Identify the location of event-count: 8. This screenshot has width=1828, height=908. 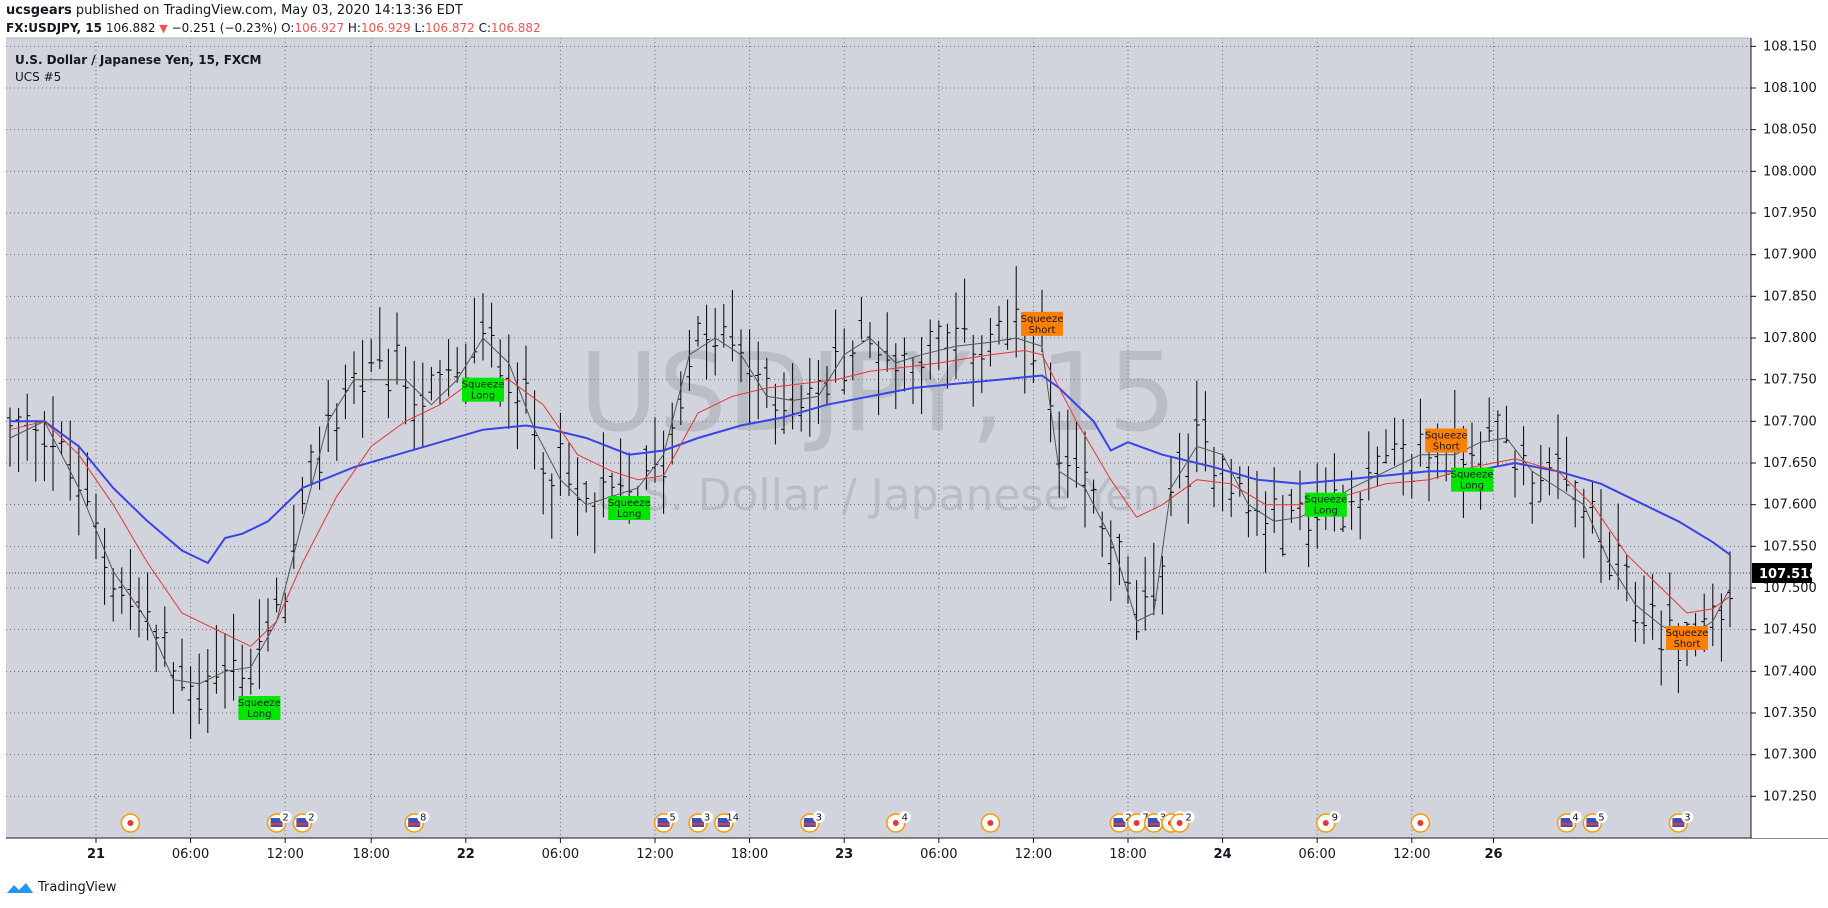
(423, 818).